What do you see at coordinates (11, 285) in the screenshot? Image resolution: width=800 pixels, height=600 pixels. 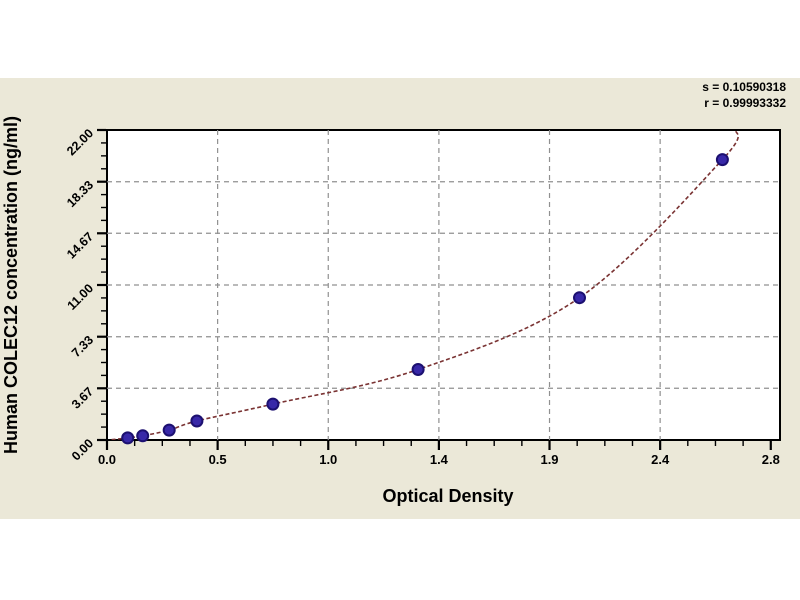 I see `y-axis-title: Human COLEC12 concentration (ng/ml)` at bounding box center [11, 285].